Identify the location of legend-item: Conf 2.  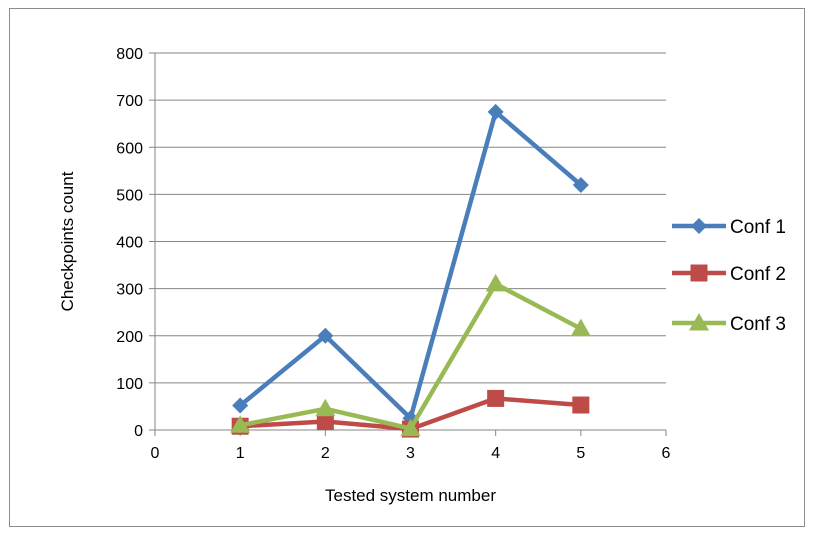
(729, 274).